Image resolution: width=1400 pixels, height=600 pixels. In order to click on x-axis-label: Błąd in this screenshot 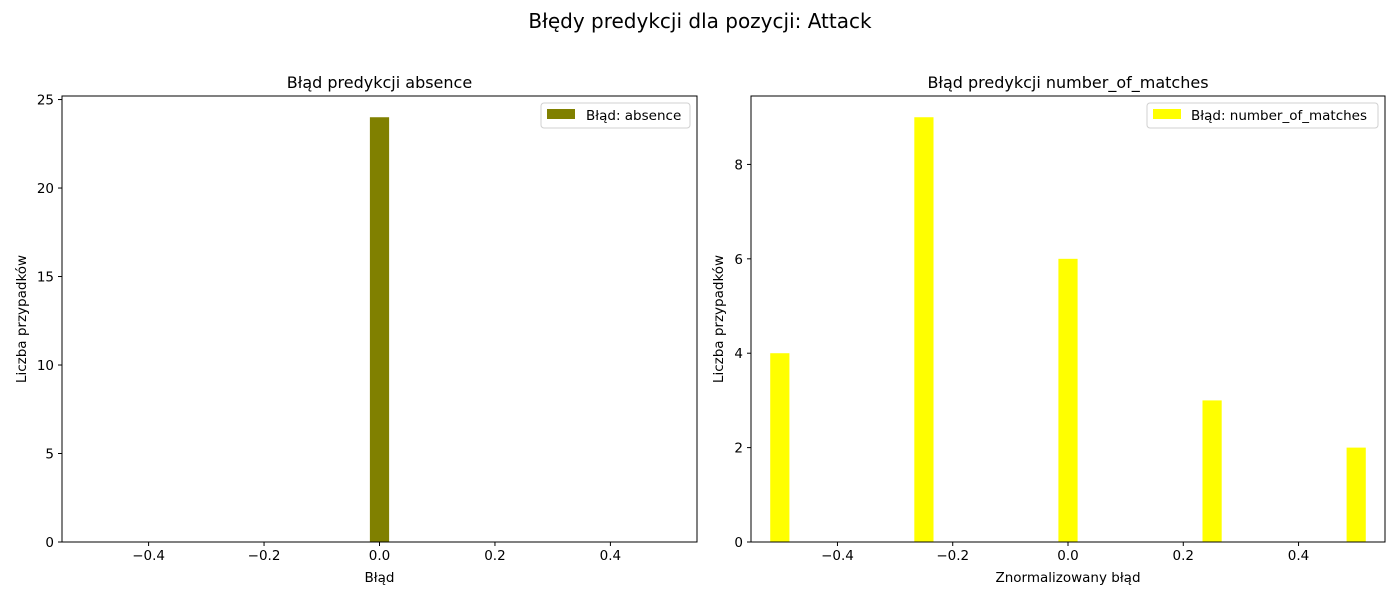, I will do `click(380, 578)`.